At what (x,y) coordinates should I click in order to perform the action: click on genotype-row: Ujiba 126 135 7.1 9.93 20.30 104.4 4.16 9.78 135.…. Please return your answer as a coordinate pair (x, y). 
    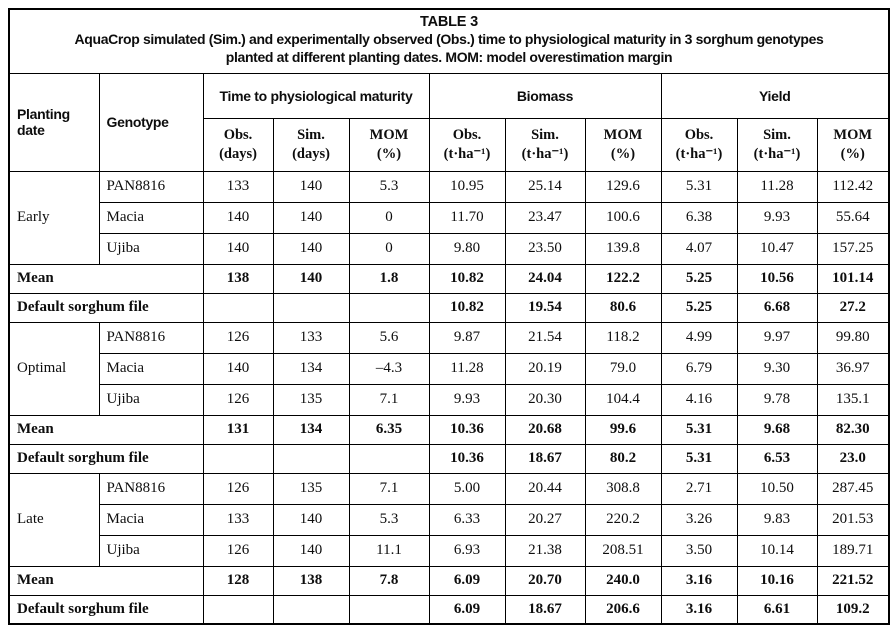
    Looking at the image, I should click on (449, 399).